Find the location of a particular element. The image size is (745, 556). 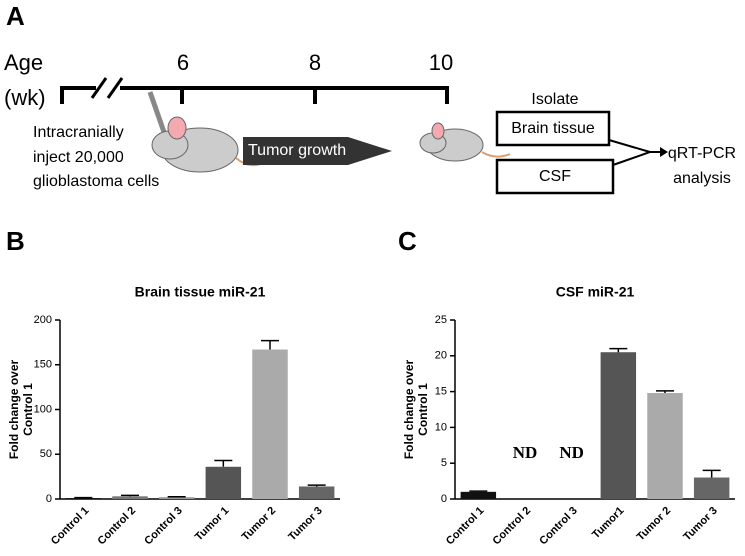

x-tick-label: Tumor 1 is located at coordinates (212, 524).